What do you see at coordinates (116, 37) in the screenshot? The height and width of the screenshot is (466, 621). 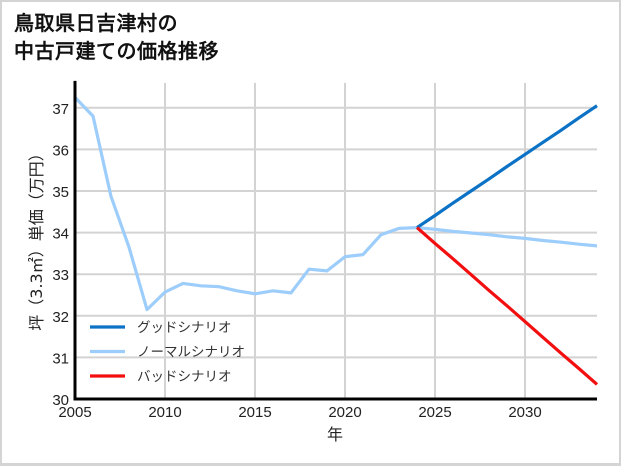 I see `chart-title: 鳥取県日吉津村の 中古戸建ての価格推移` at bounding box center [116, 37].